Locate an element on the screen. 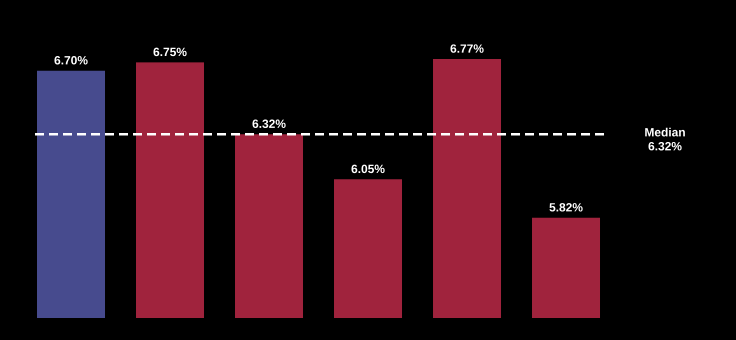  data-label: 5.82% is located at coordinates (566, 207).